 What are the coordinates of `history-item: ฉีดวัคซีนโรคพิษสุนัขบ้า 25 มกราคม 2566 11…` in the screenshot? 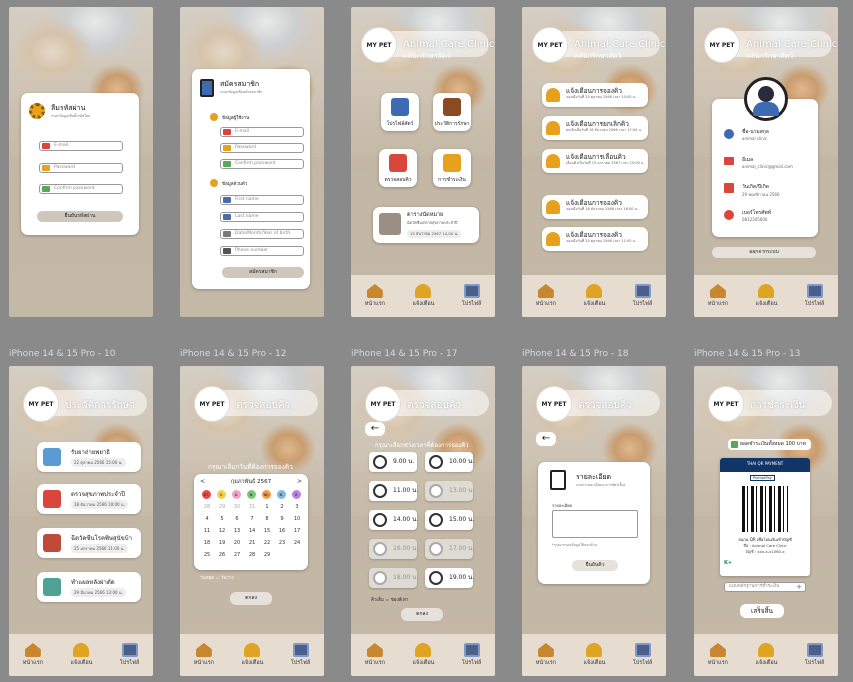 It's located at (89, 543).